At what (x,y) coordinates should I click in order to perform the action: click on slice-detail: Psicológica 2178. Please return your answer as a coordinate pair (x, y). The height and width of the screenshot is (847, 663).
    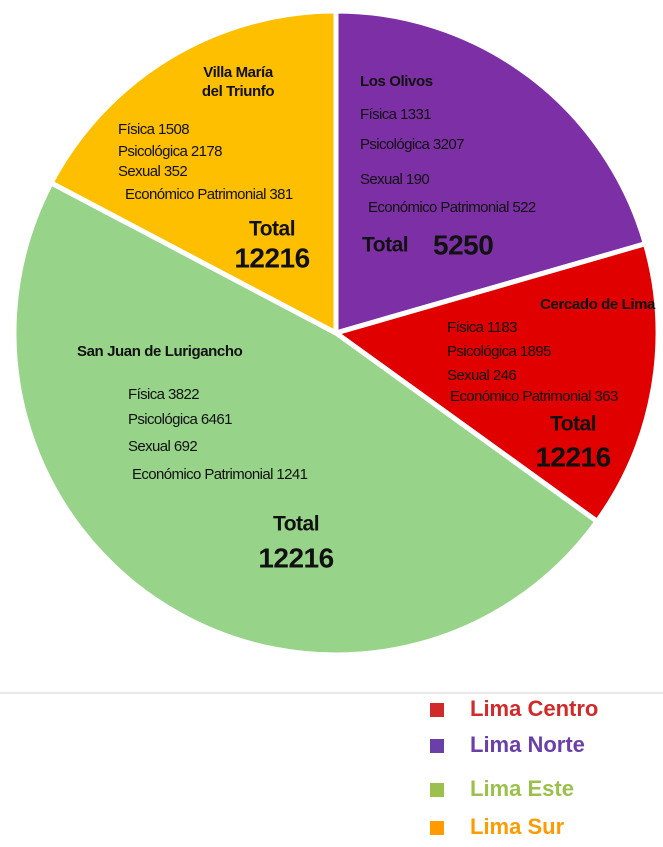
    Looking at the image, I should click on (170, 151).